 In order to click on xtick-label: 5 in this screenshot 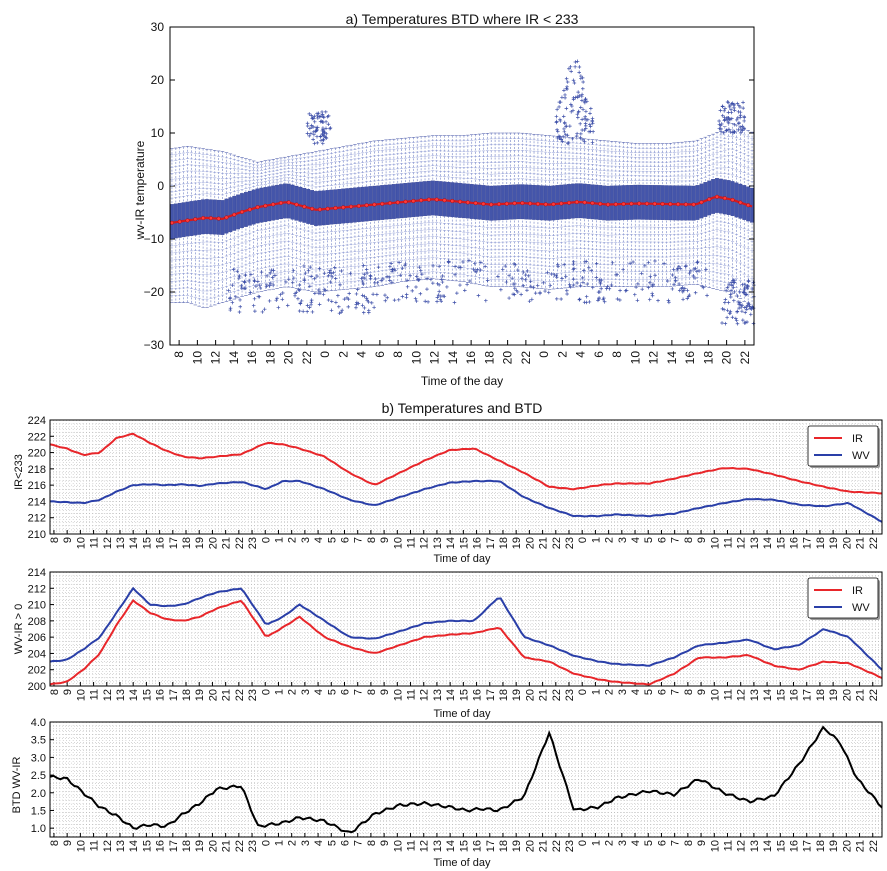, I will do `click(332, 692)`.